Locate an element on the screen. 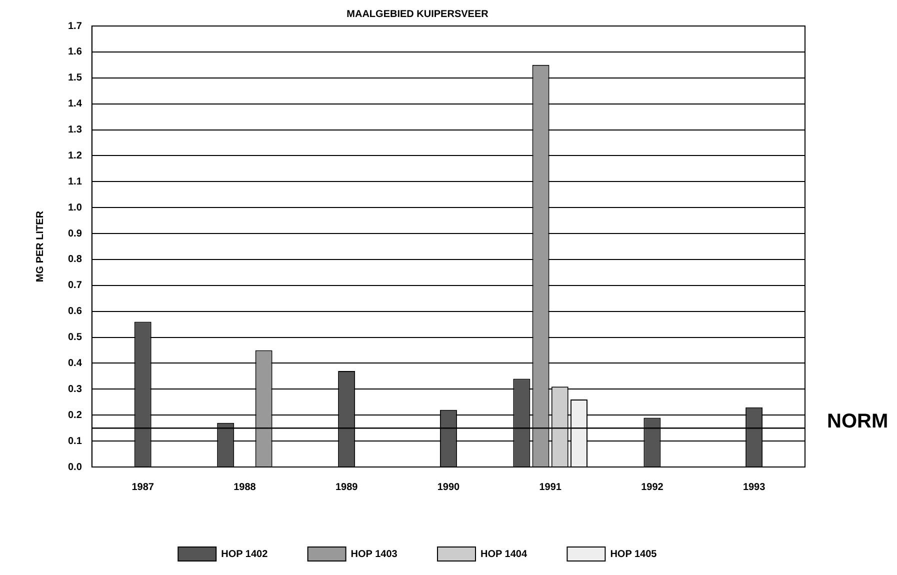  y-tick-label: 0.6 is located at coordinates (75, 312).